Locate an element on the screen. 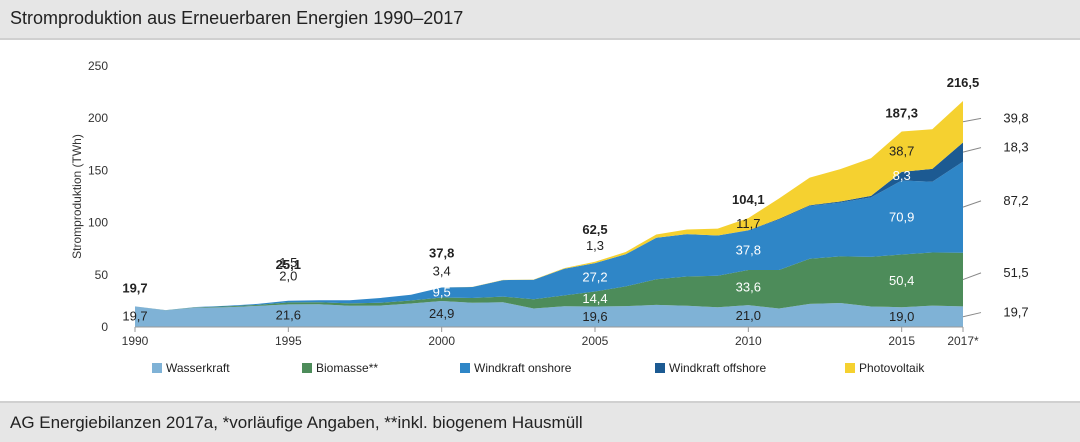 Image resolution: width=1080 pixels, height=442 pixels. data-label: 19,0 is located at coordinates (901, 316).